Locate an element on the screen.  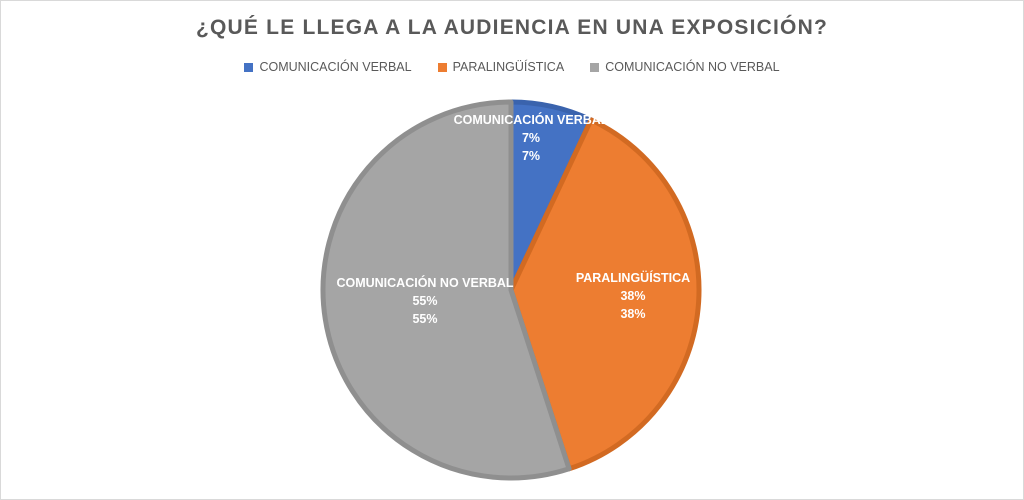
data-label-category-no-verbal: COMUNICACIÓN NO VERBAL is located at coordinates (424, 282).